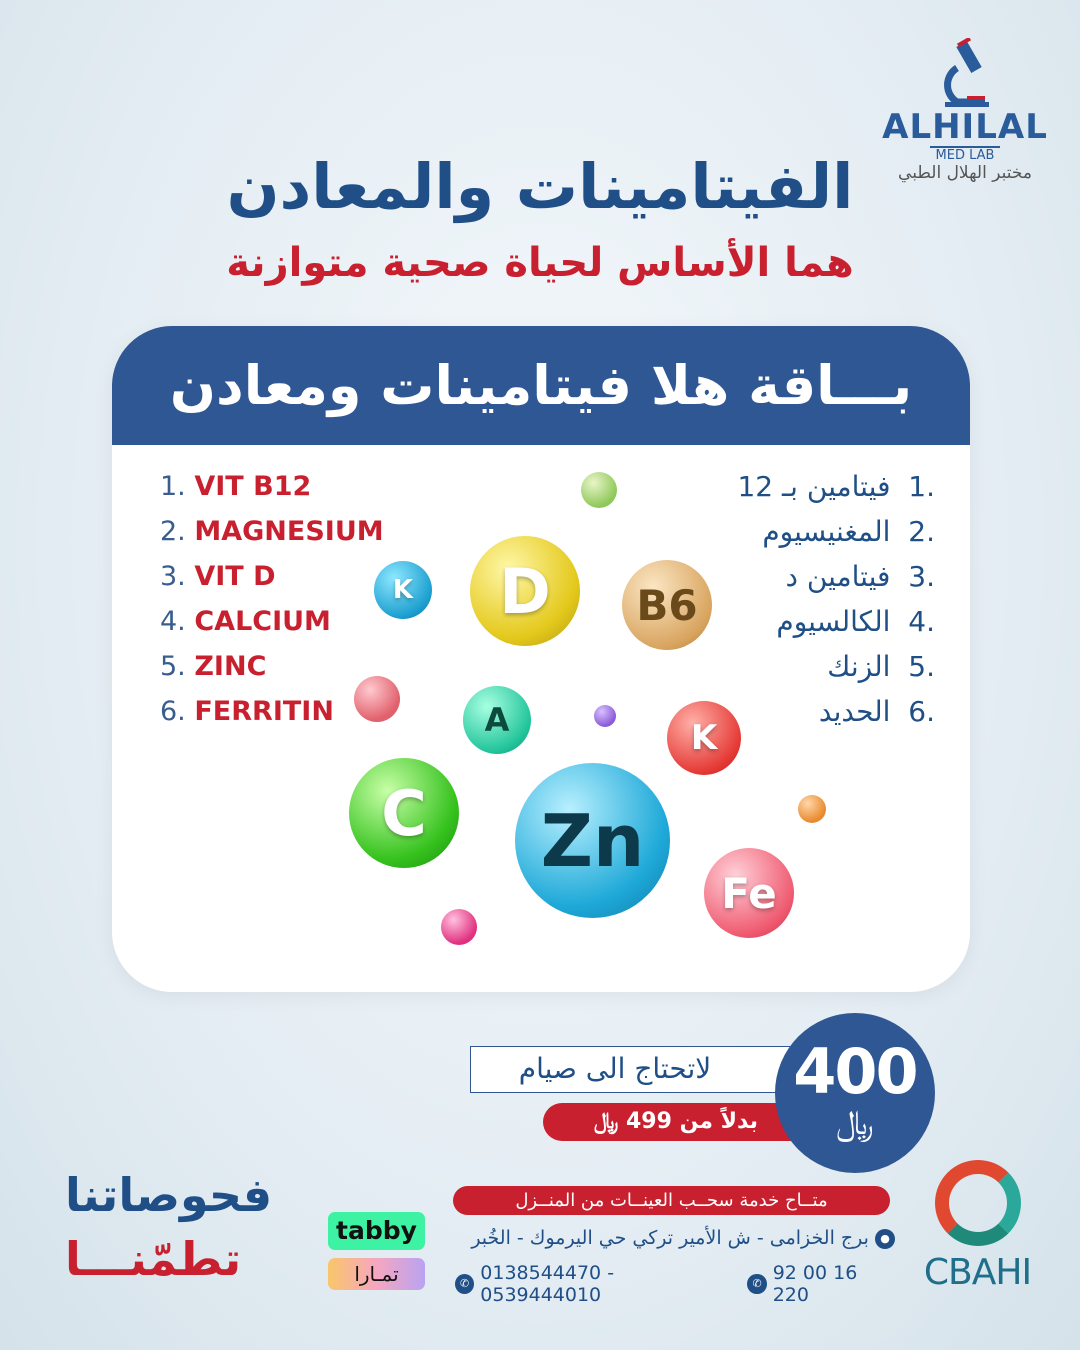  I want to click on tamara-logo: تمـارا, so click(376, 1274).